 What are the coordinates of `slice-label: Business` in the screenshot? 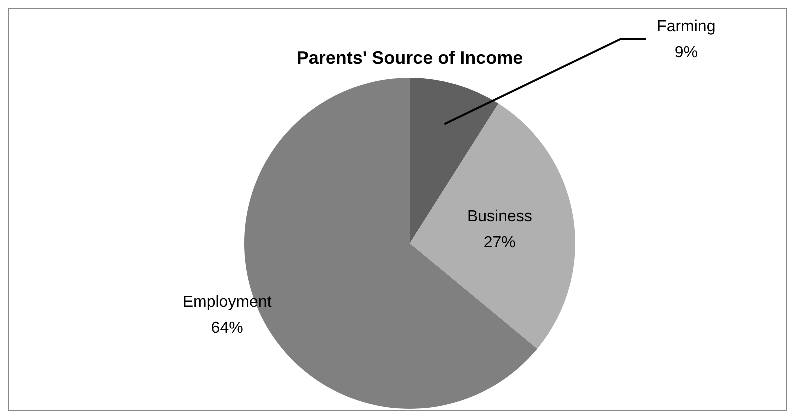 It's located at (499, 217).